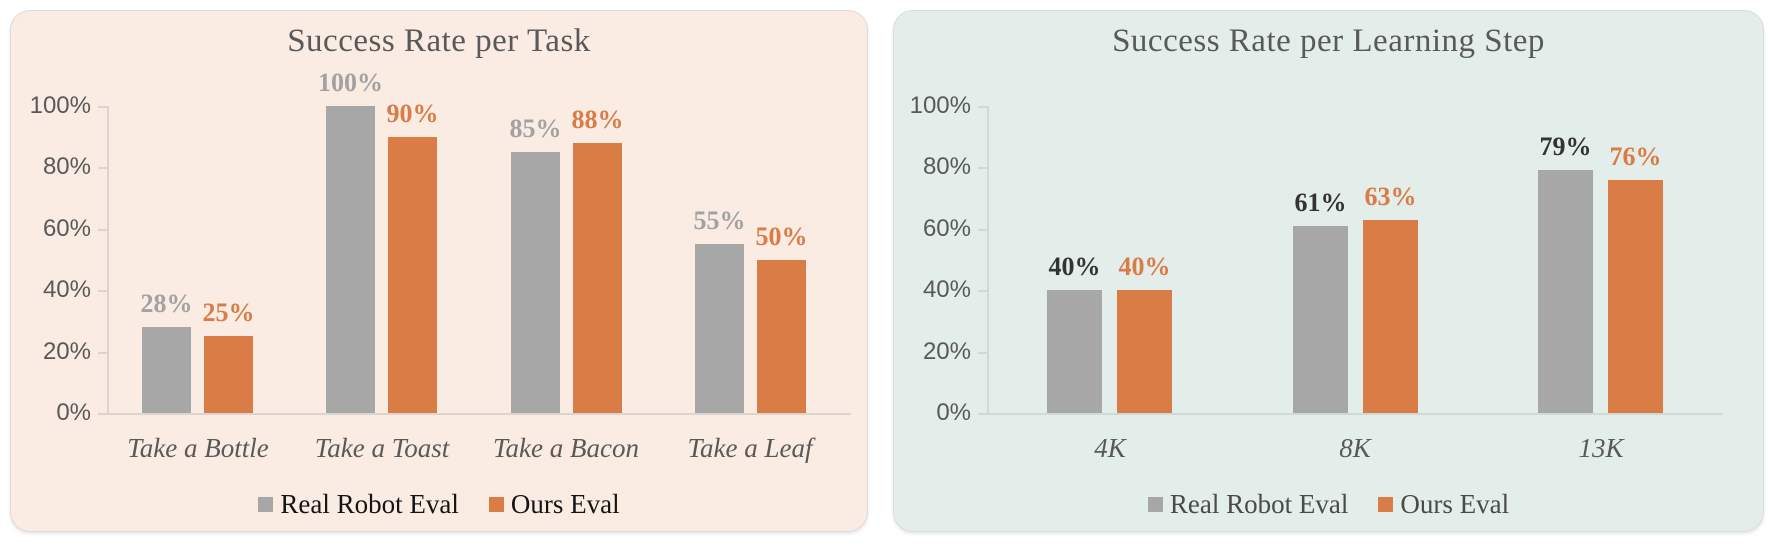  Describe the element at coordinates (198, 448) in the screenshot. I see `category-label: Take a Bottle` at that location.